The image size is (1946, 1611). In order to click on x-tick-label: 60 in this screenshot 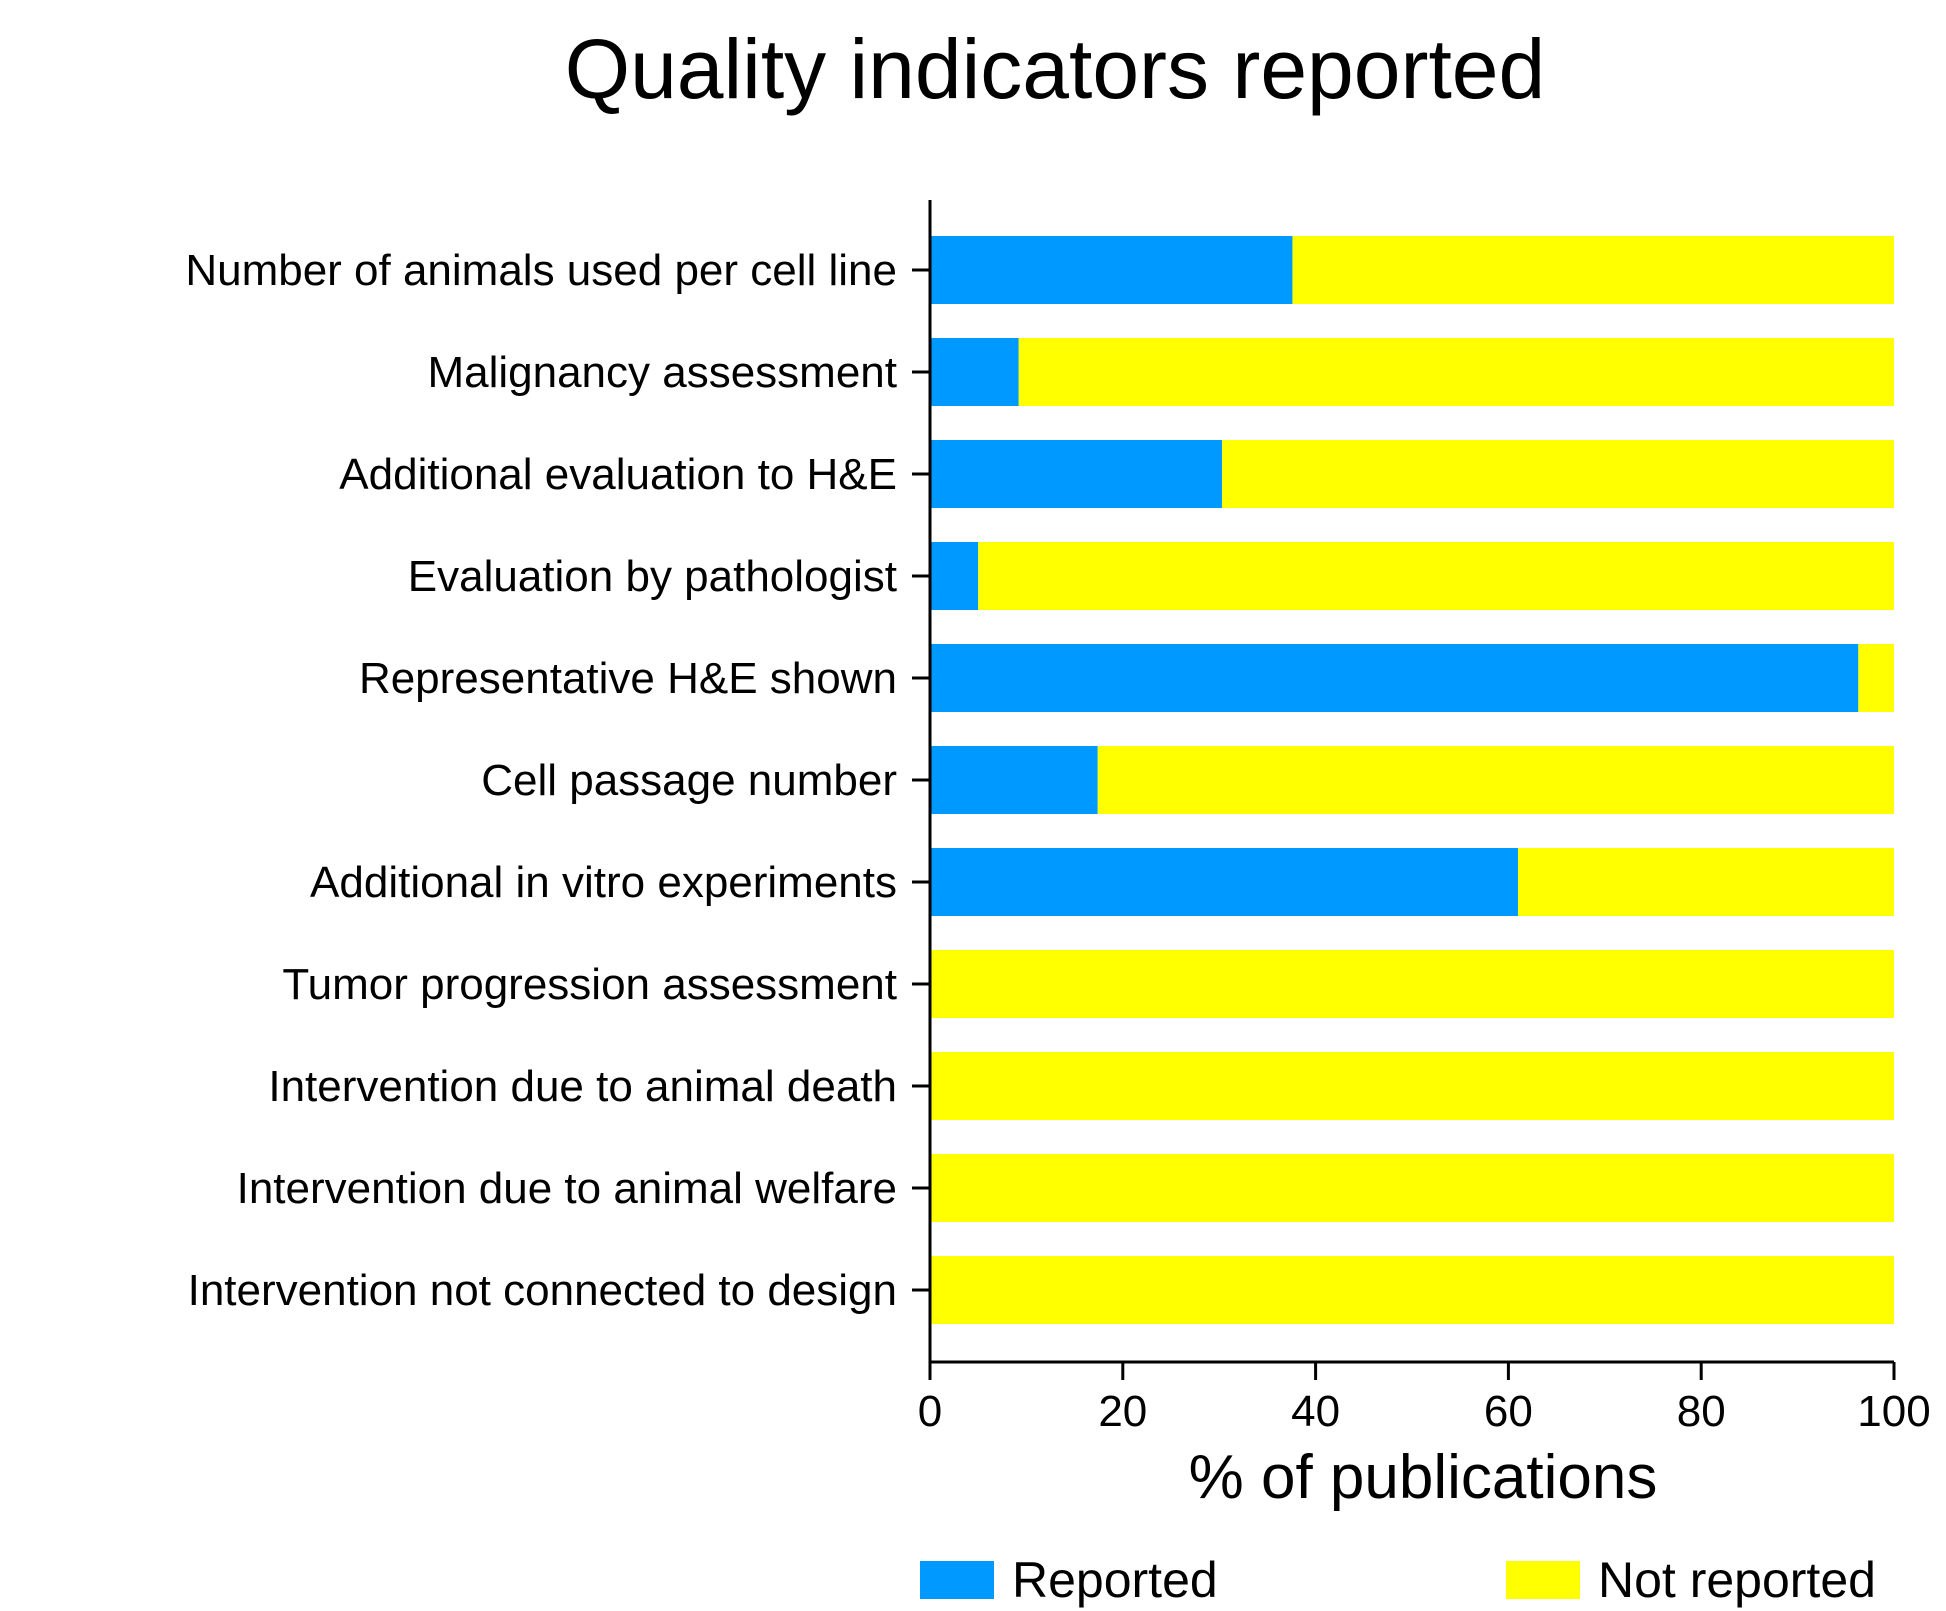, I will do `click(1508, 1411)`.